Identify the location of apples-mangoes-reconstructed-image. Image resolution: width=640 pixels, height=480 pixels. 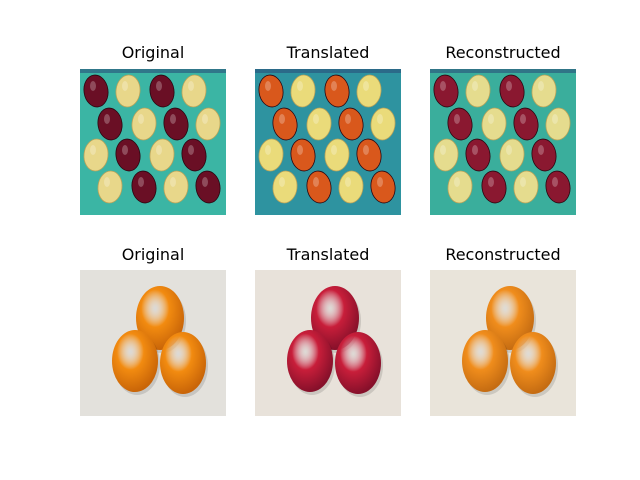
(503, 142).